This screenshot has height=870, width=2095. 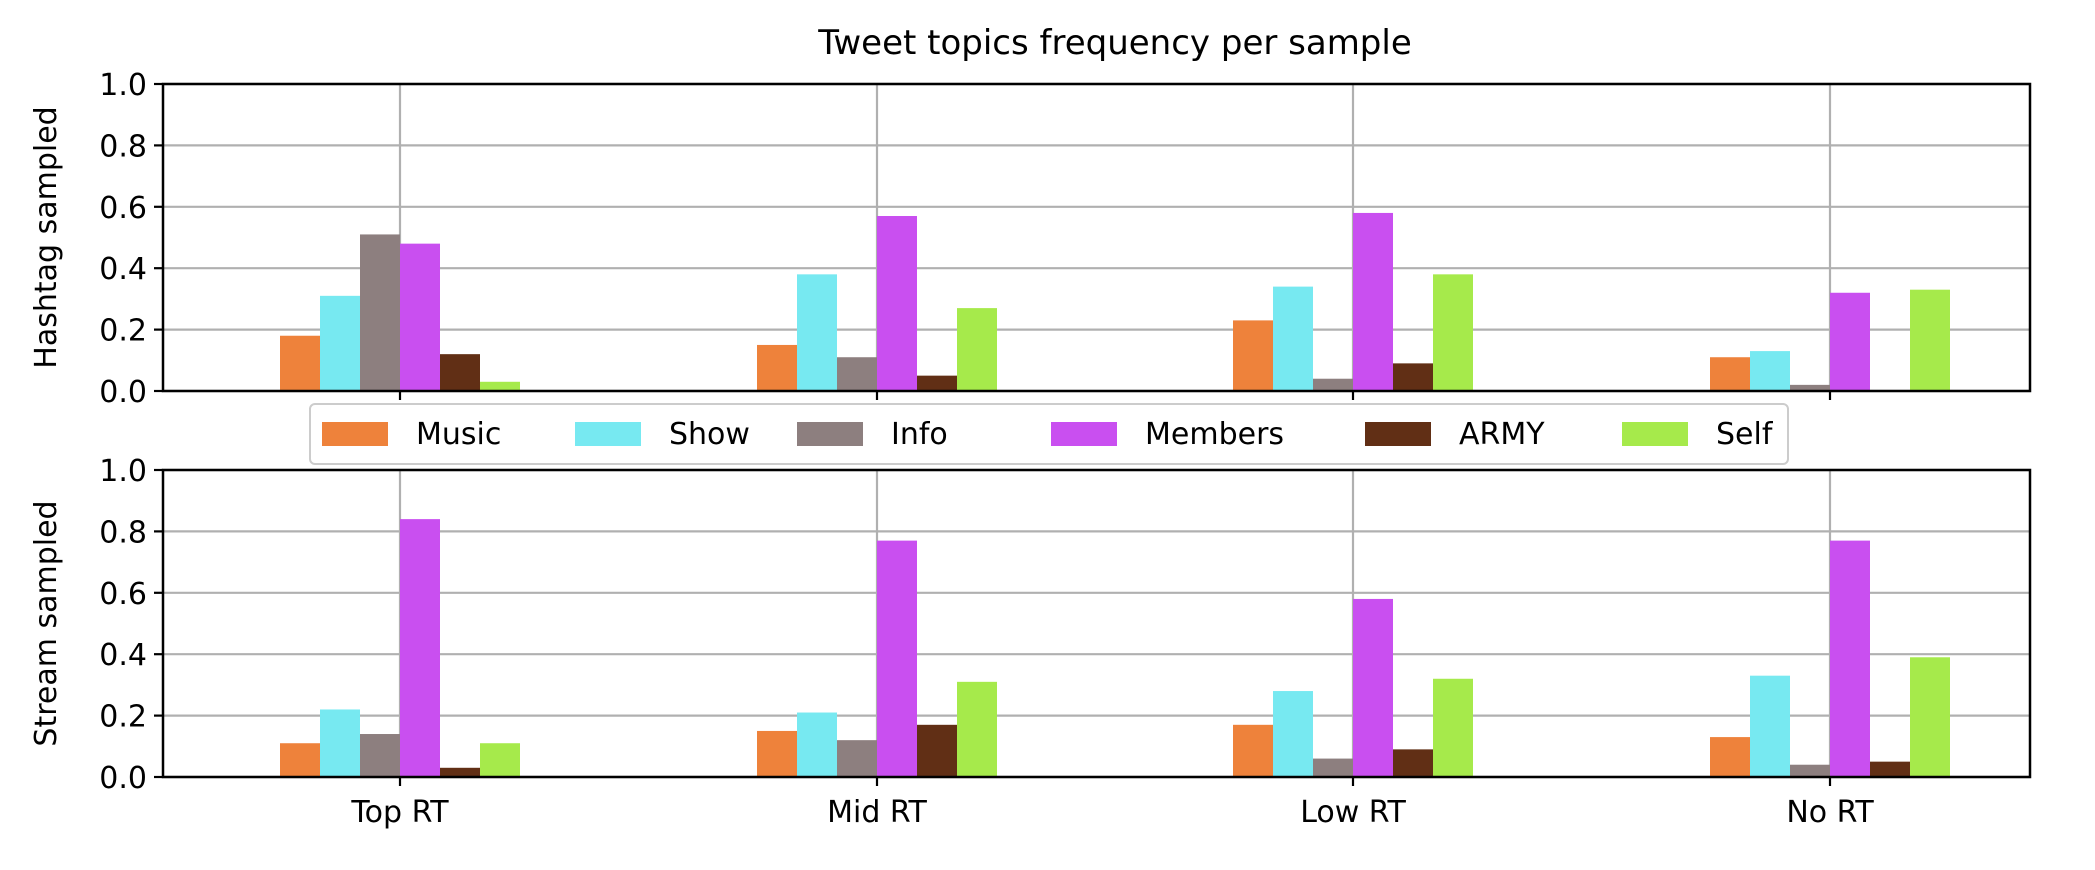 What do you see at coordinates (458, 434) in the screenshot?
I see `legend-label-music: Music` at bounding box center [458, 434].